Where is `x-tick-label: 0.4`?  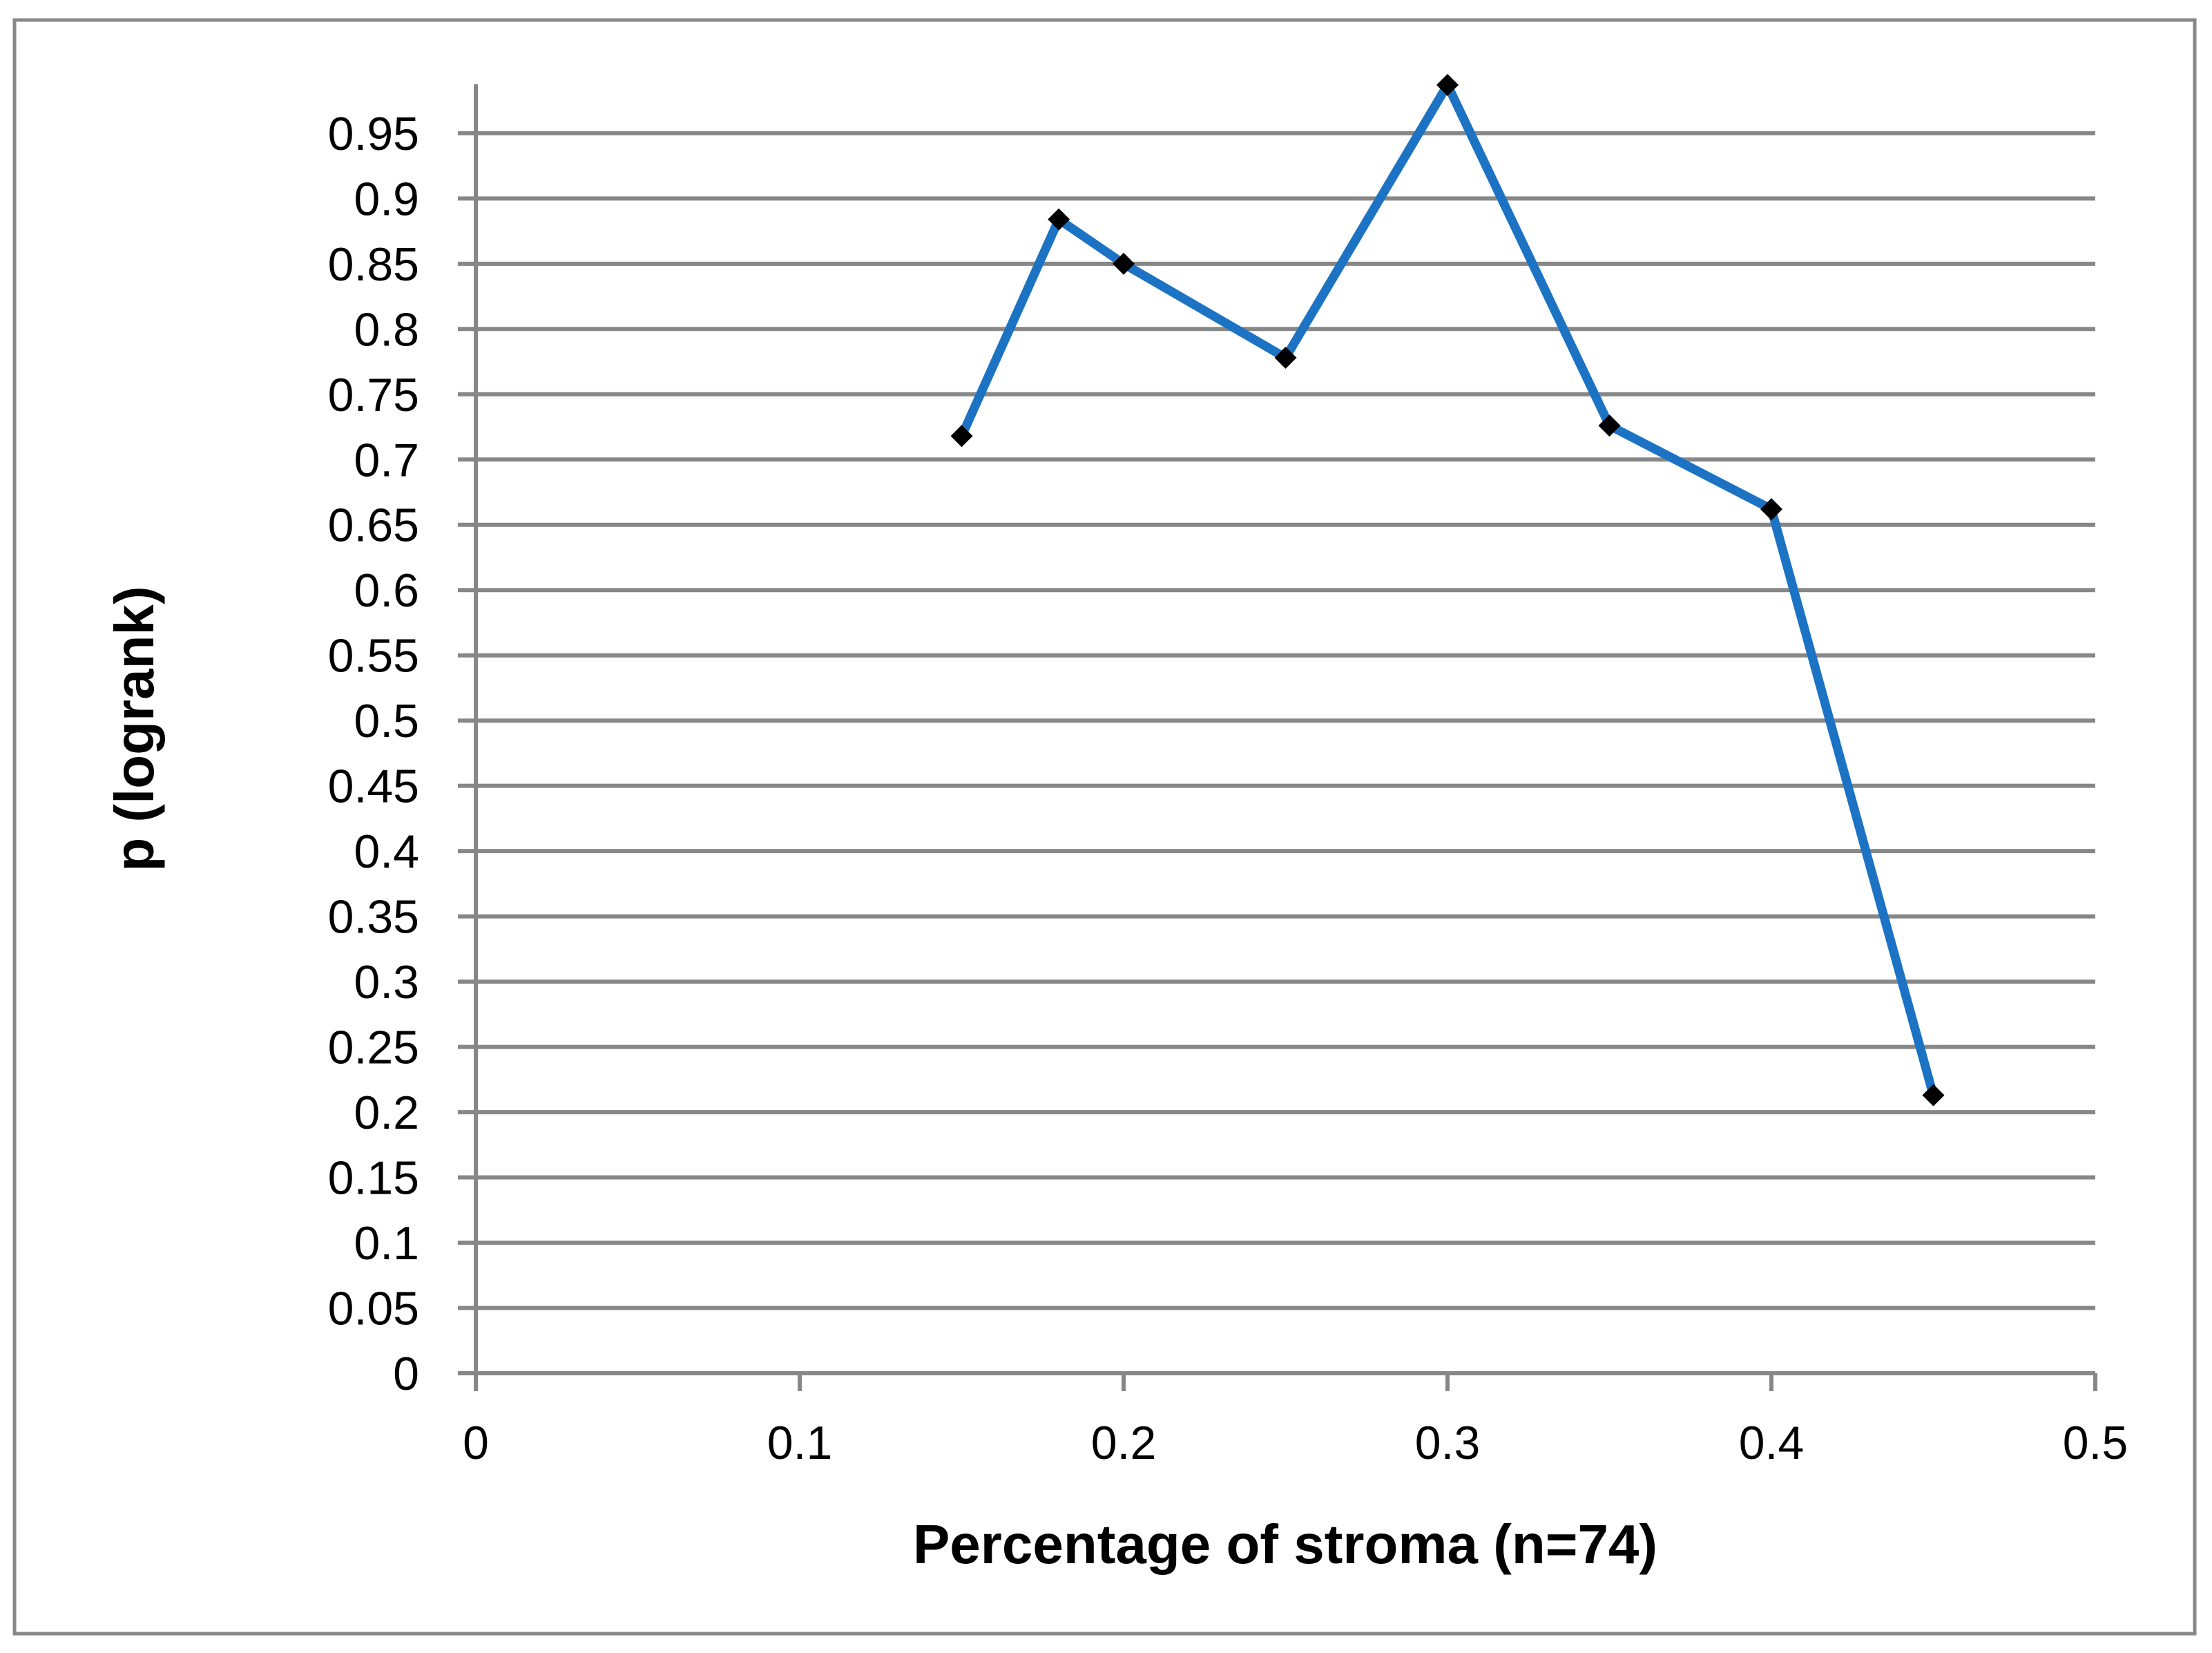
x-tick-label: 0.4 is located at coordinates (1772, 1443).